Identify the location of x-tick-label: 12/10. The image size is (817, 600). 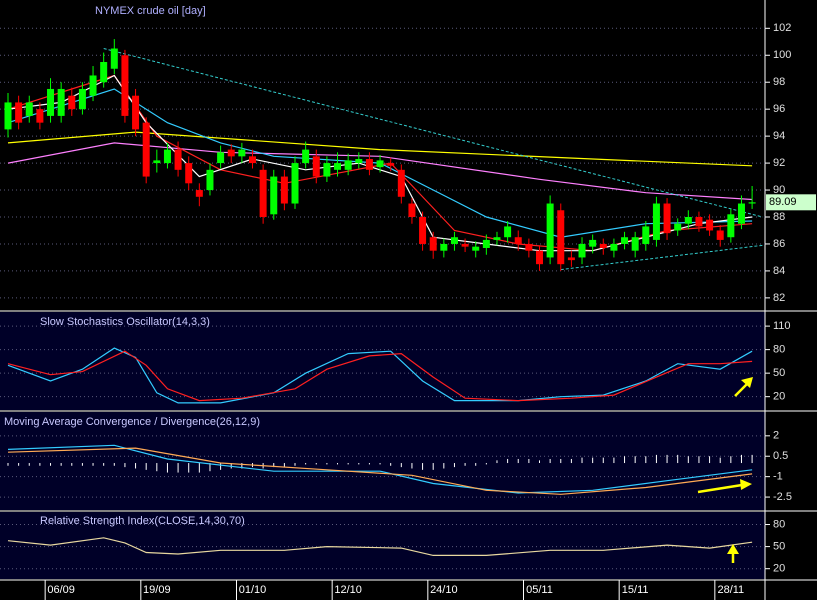
(348, 590).